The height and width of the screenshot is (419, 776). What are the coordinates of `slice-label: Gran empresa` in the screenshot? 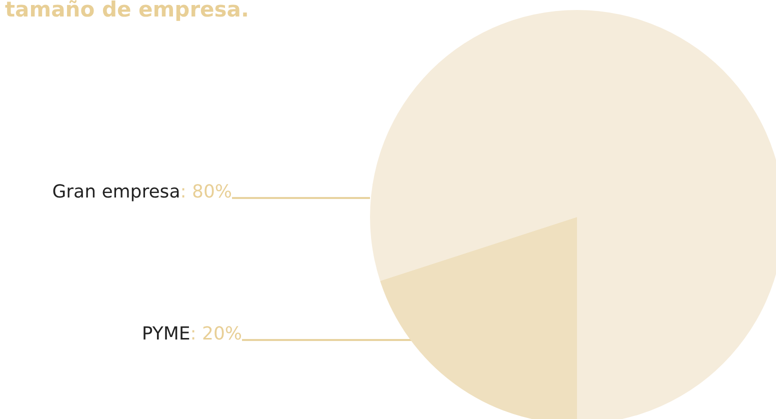 It's located at (116, 192).